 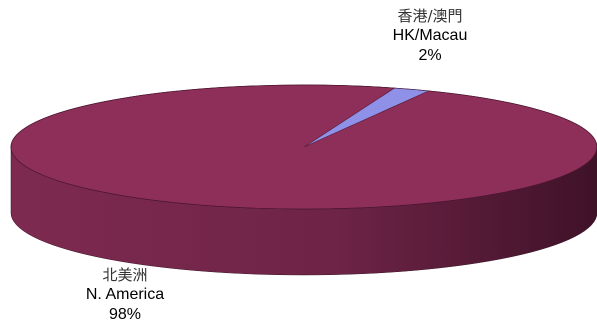 What do you see at coordinates (125, 275) in the screenshot?
I see `slice-label-north-america-chinese: 北美洲` at bounding box center [125, 275].